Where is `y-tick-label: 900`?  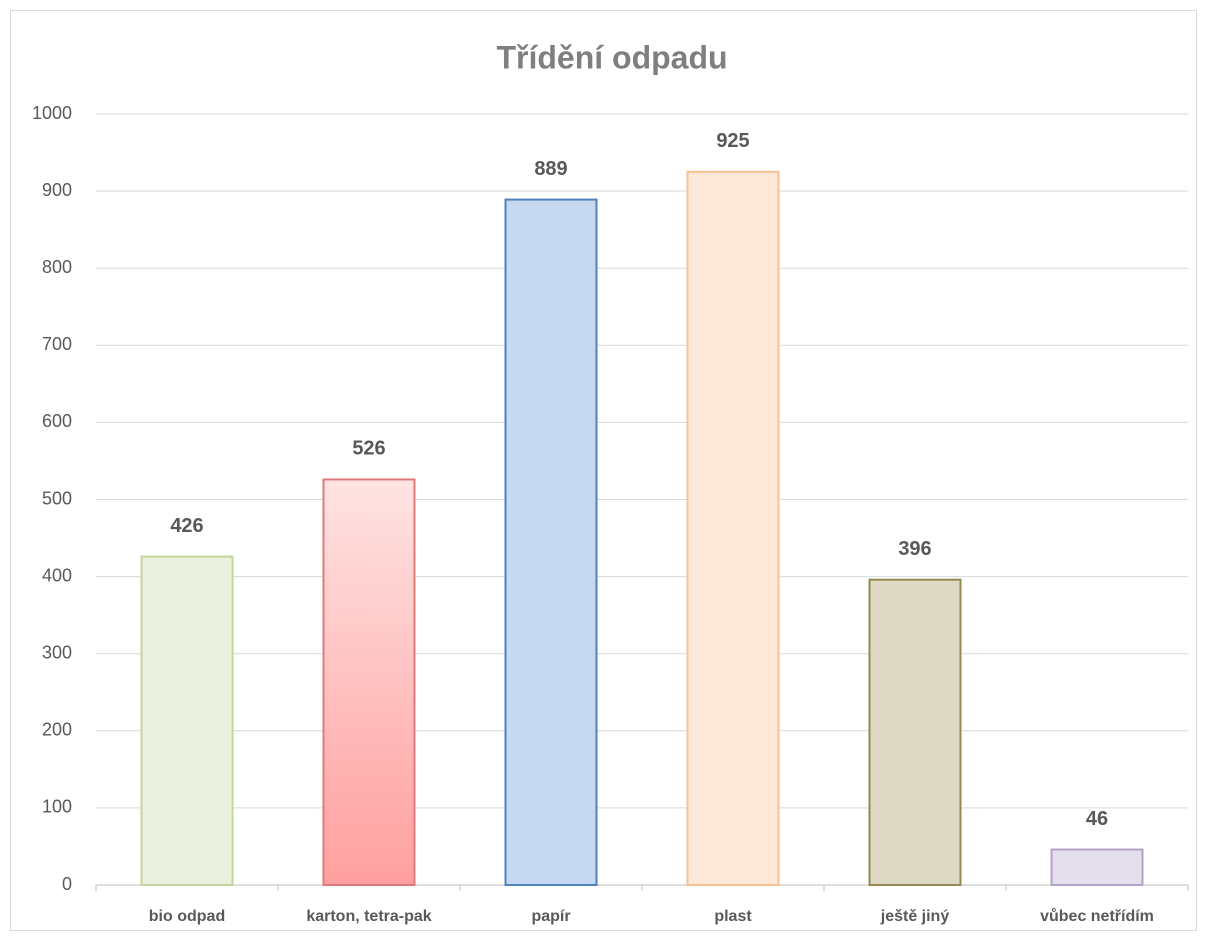
y-tick-label: 900 is located at coordinates (57, 190).